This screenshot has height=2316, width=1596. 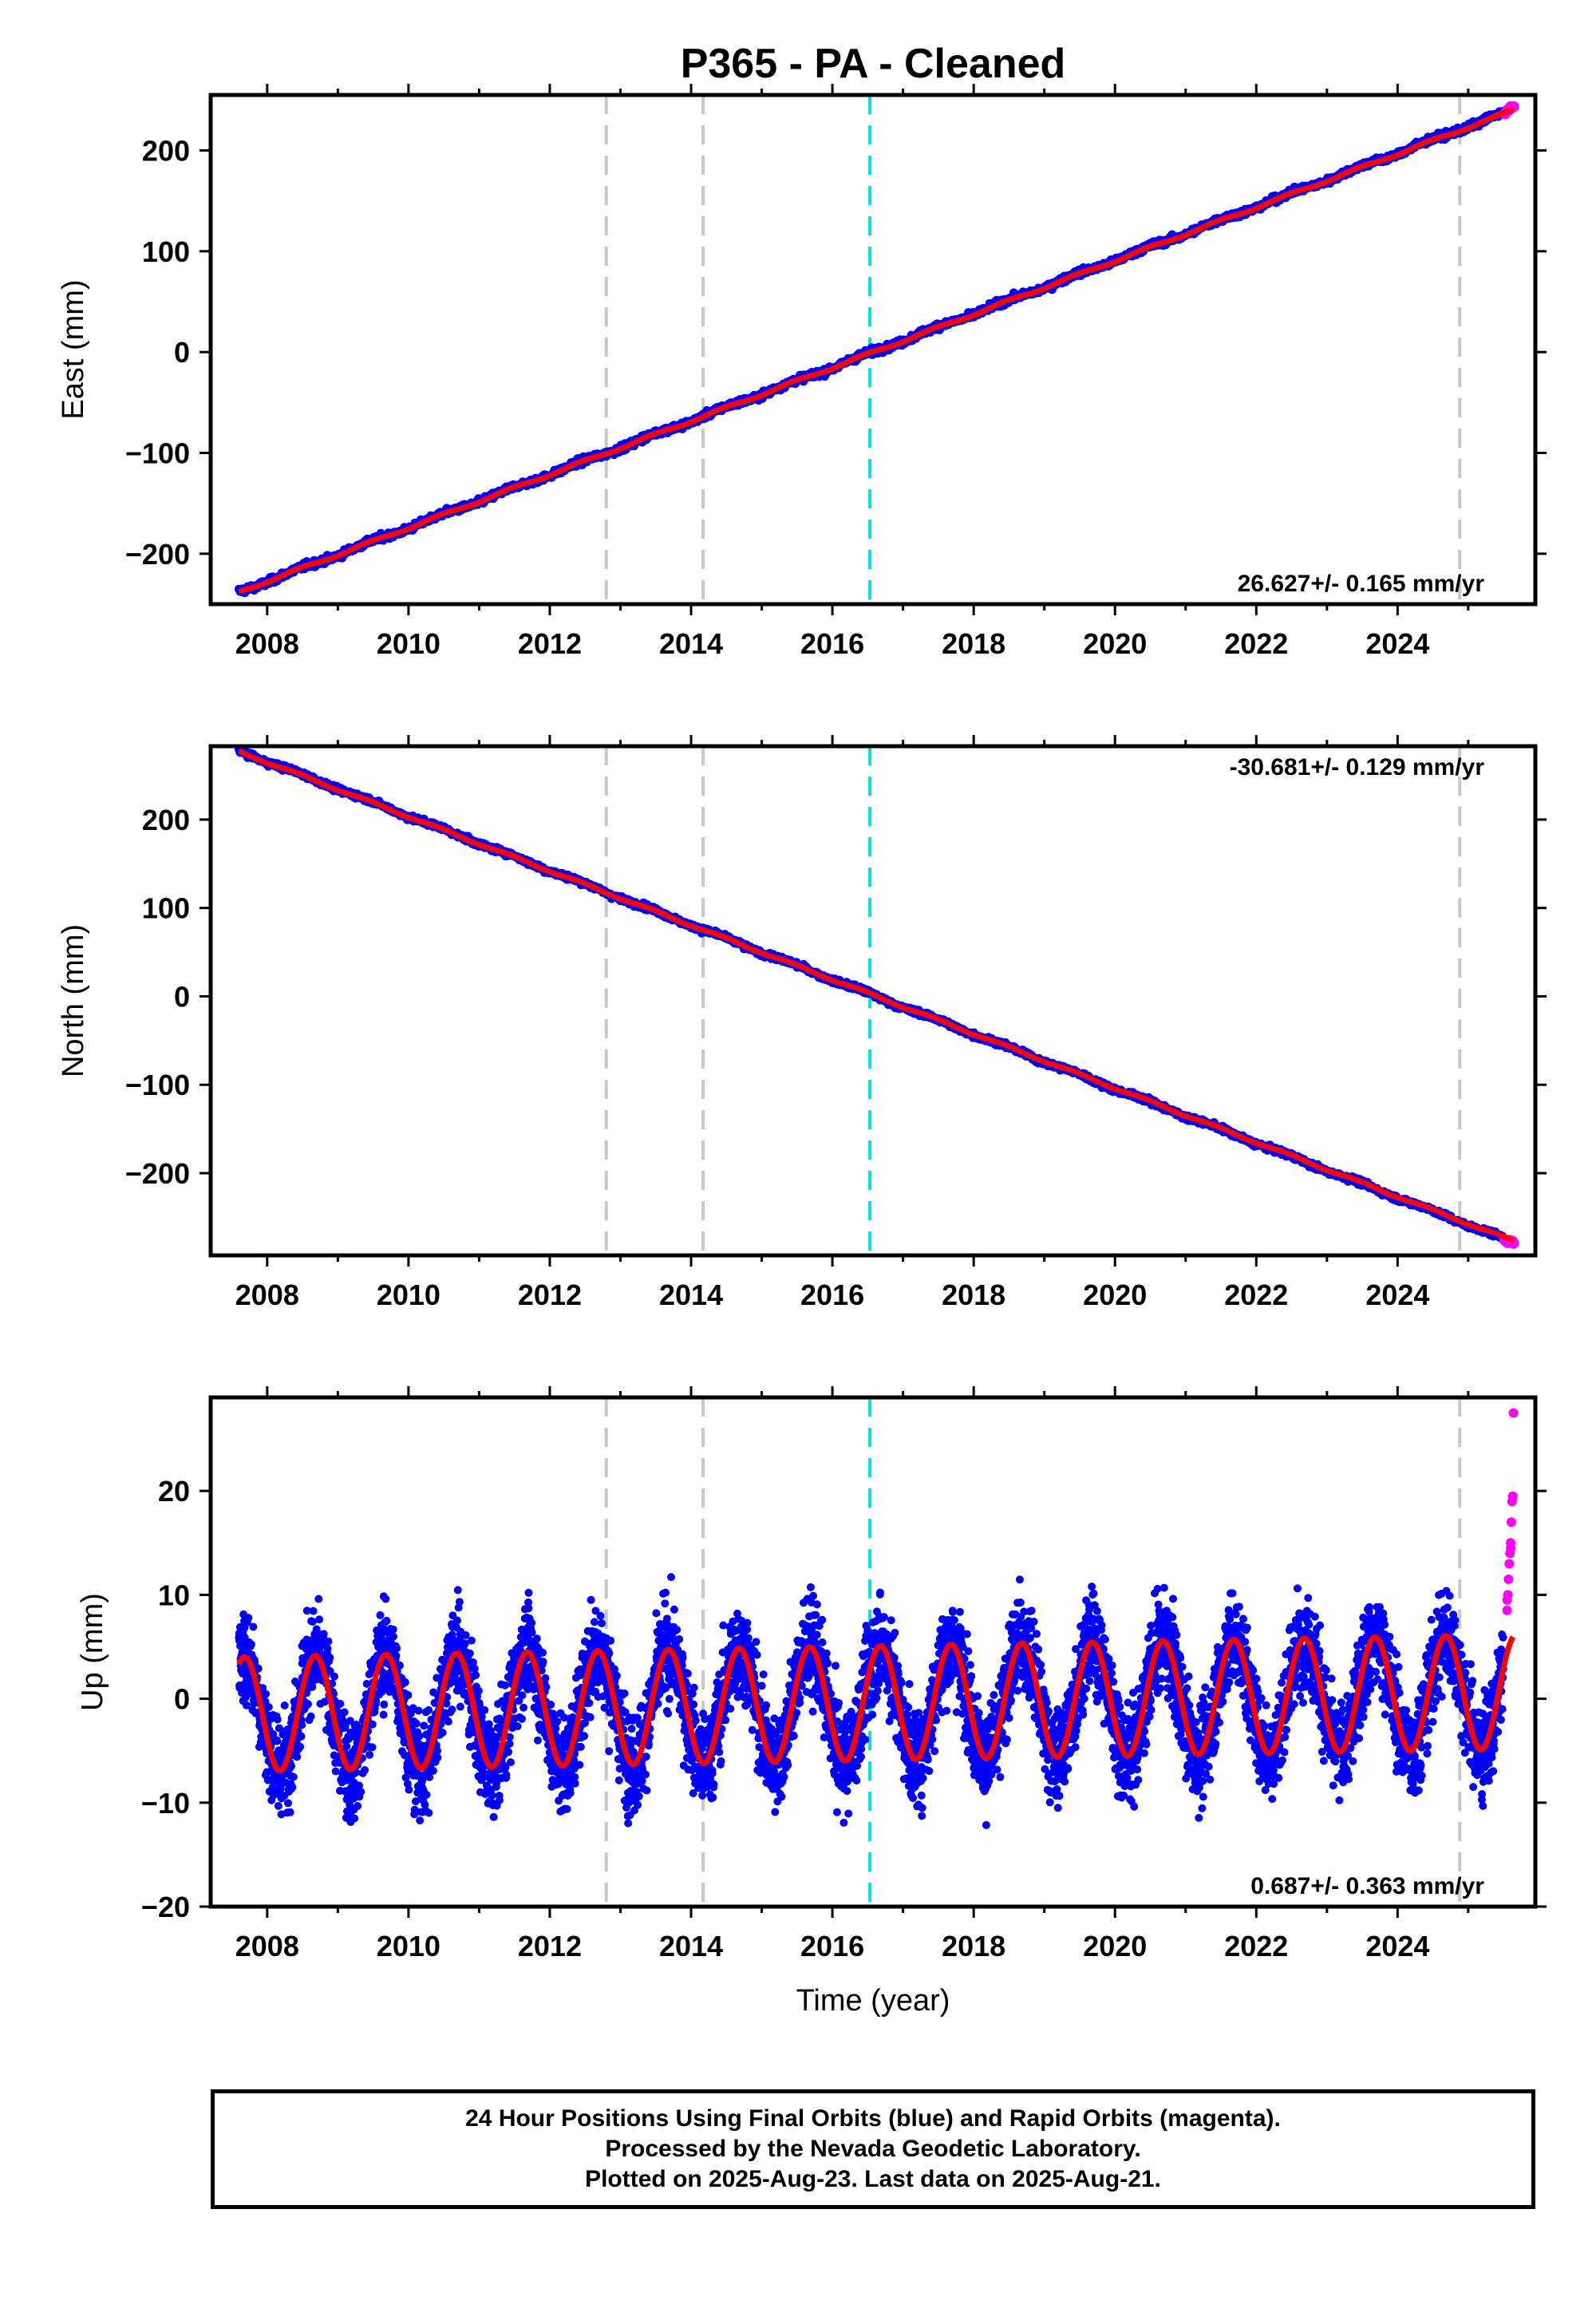 What do you see at coordinates (73, 349) in the screenshot?
I see `y-axis-label: East (mm)` at bounding box center [73, 349].